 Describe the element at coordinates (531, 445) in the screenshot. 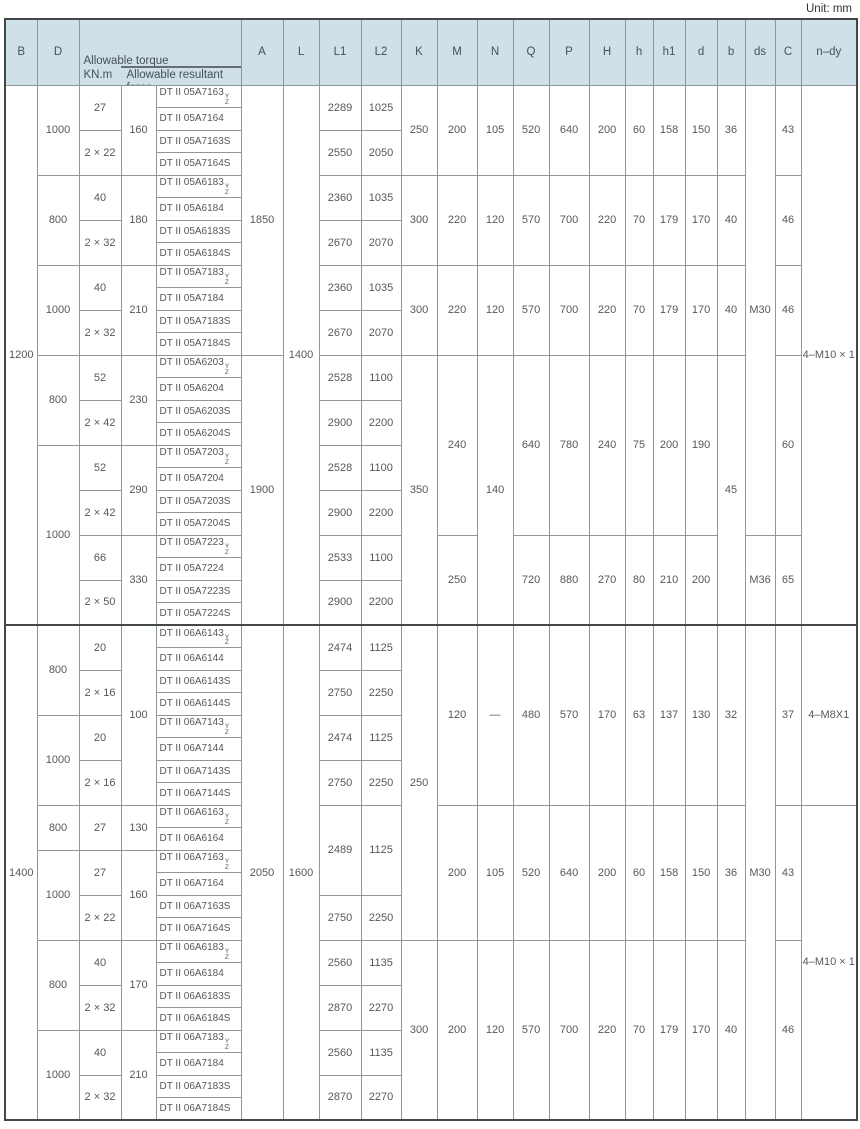

I see `cell-Q: 640` at that location.